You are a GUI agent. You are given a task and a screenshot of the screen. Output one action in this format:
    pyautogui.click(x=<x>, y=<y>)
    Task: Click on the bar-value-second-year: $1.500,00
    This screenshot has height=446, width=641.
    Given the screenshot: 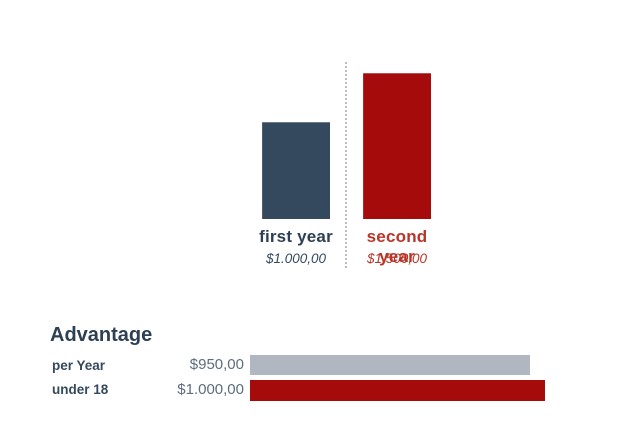 What is the action you would take?
    pyautogui.click(x=397, y=258)
    